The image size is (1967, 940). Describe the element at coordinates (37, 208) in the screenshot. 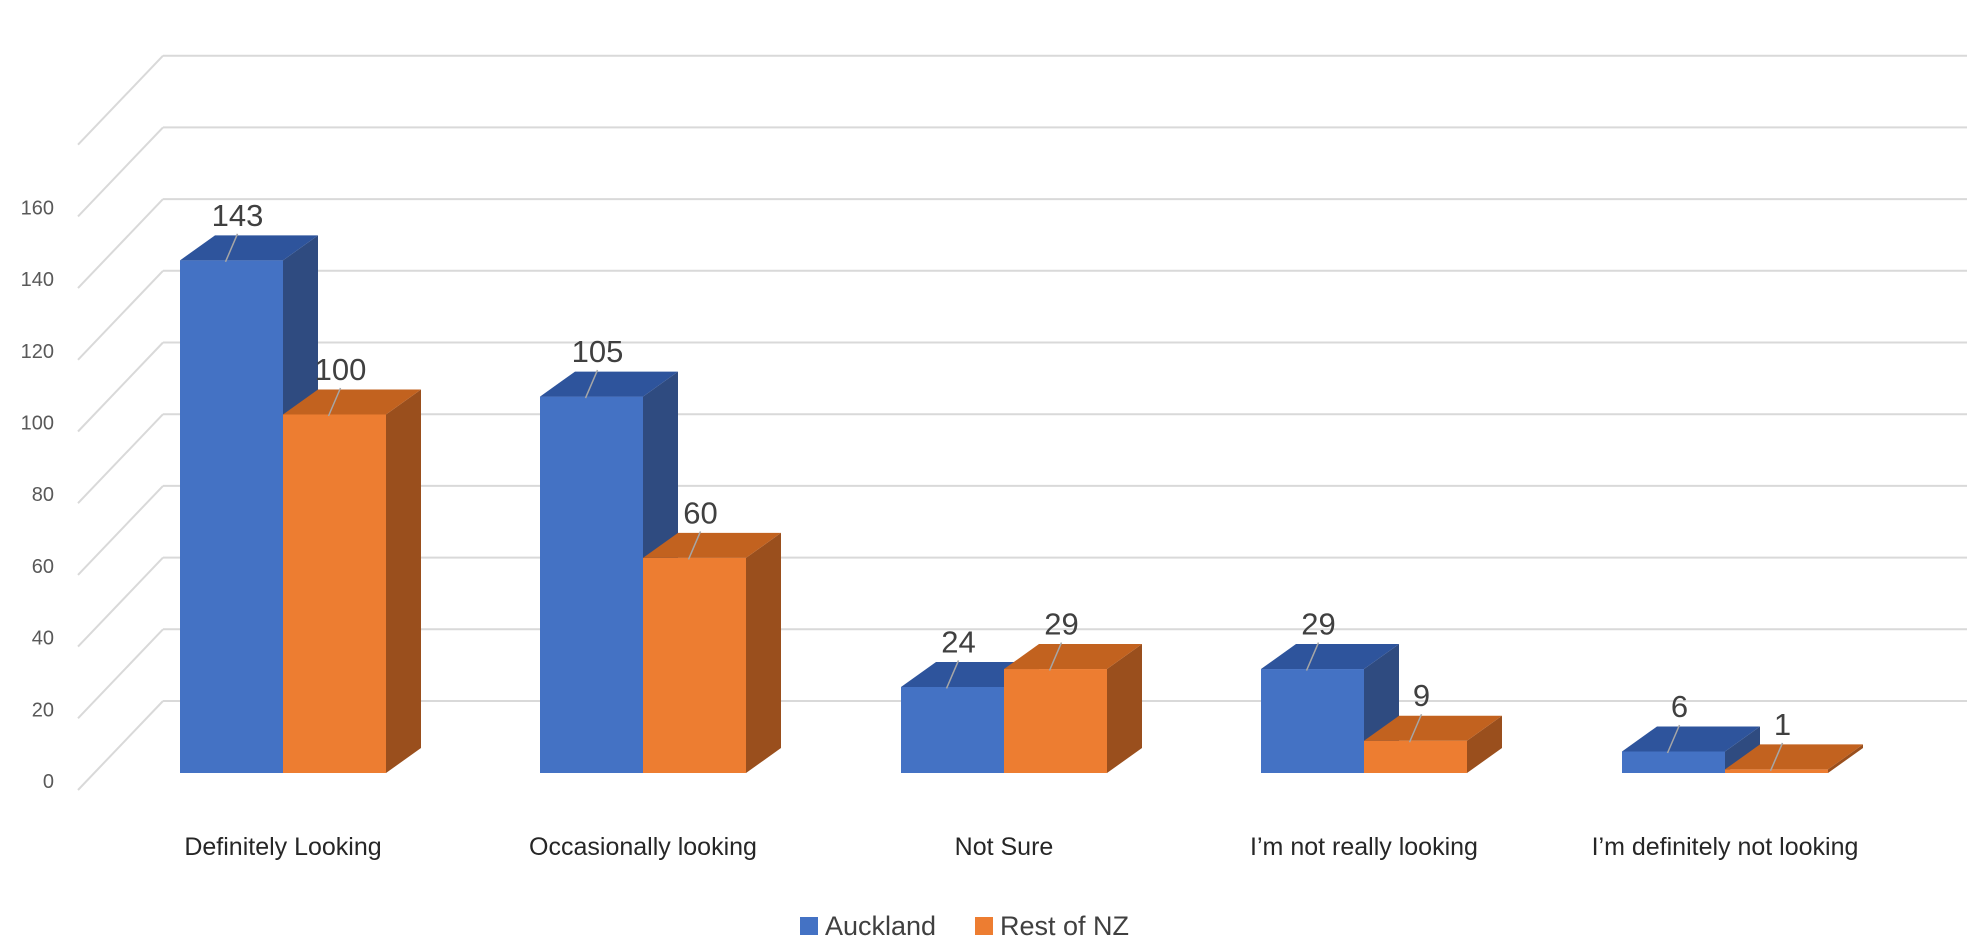

I see `y-tick-label: 160` at that location.